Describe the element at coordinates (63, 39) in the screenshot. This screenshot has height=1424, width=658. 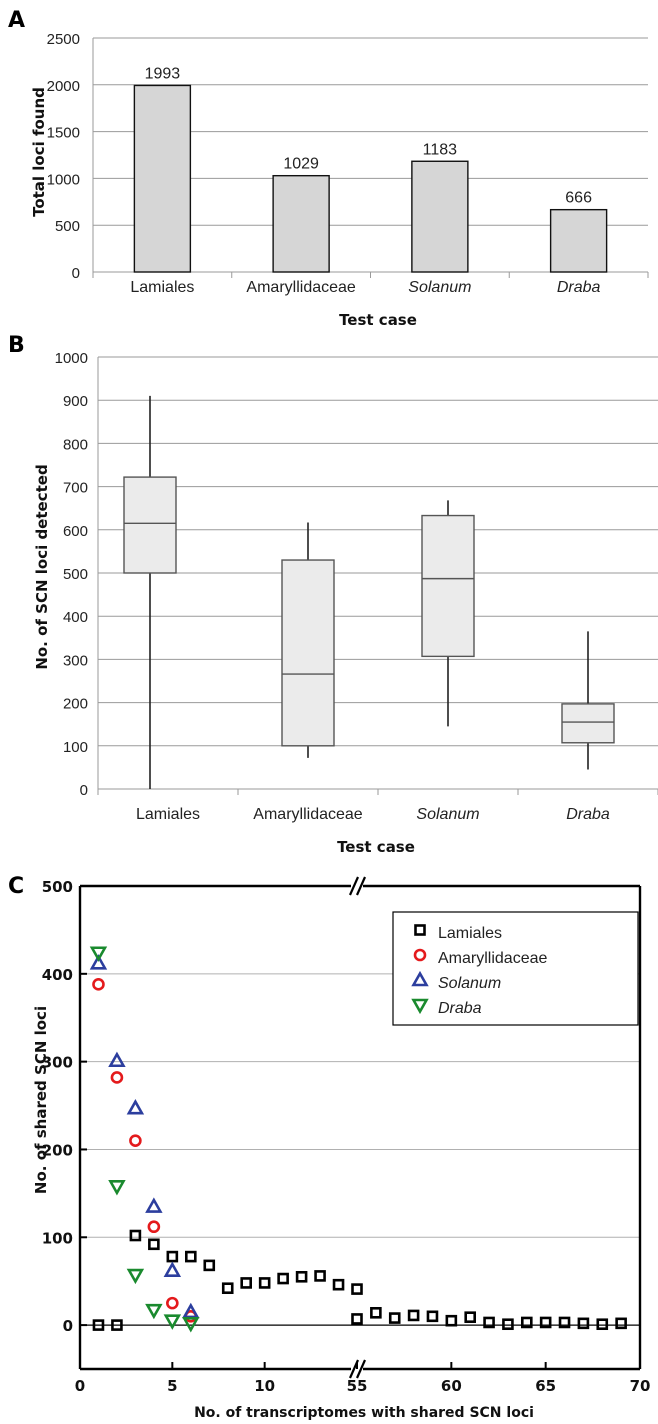
I see `y-tick-label: 2500` at that location.